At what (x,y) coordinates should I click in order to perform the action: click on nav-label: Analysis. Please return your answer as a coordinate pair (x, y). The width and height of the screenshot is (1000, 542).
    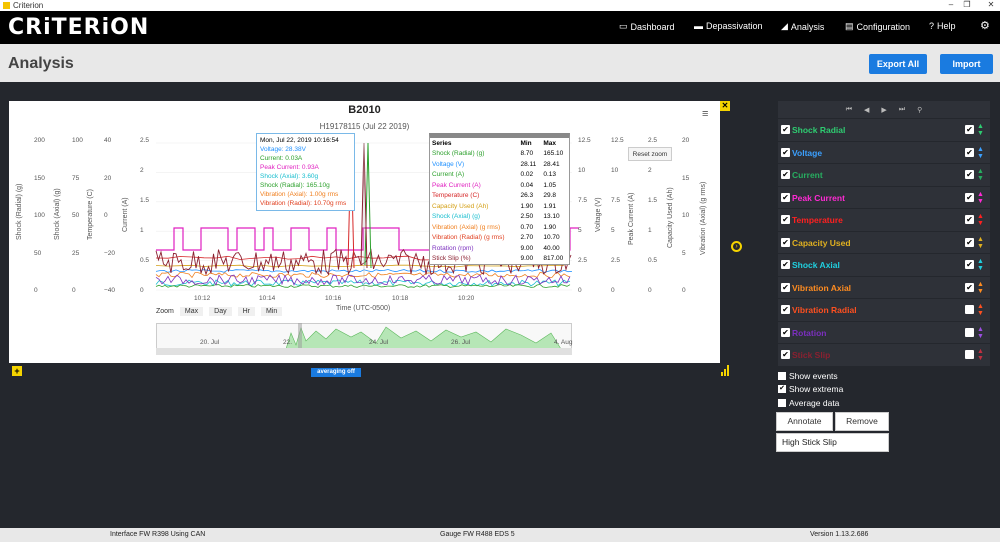
    Looking at the image, I should click on (807, 26).